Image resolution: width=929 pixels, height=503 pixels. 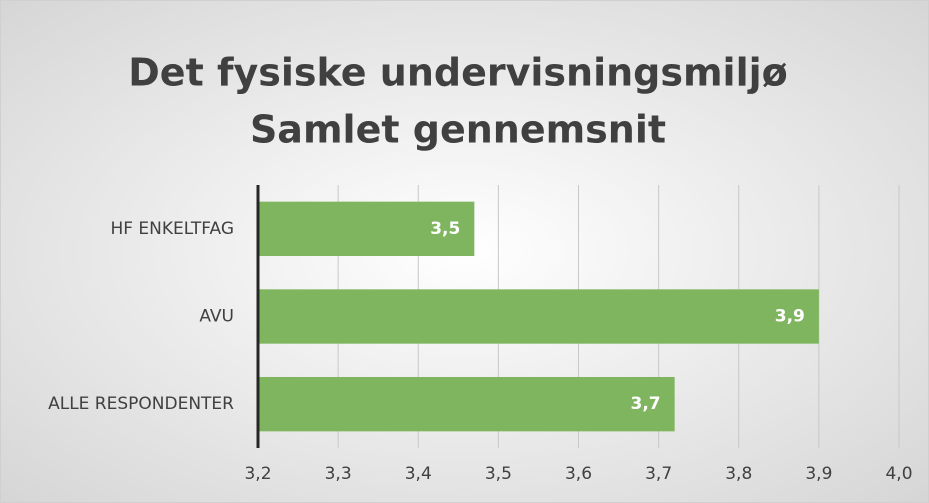 What do you see at coordinates (172, 229) in the screenshot?
I see `y-tick-label: HF ENKELTFAG` at bounding box center [172, 229].